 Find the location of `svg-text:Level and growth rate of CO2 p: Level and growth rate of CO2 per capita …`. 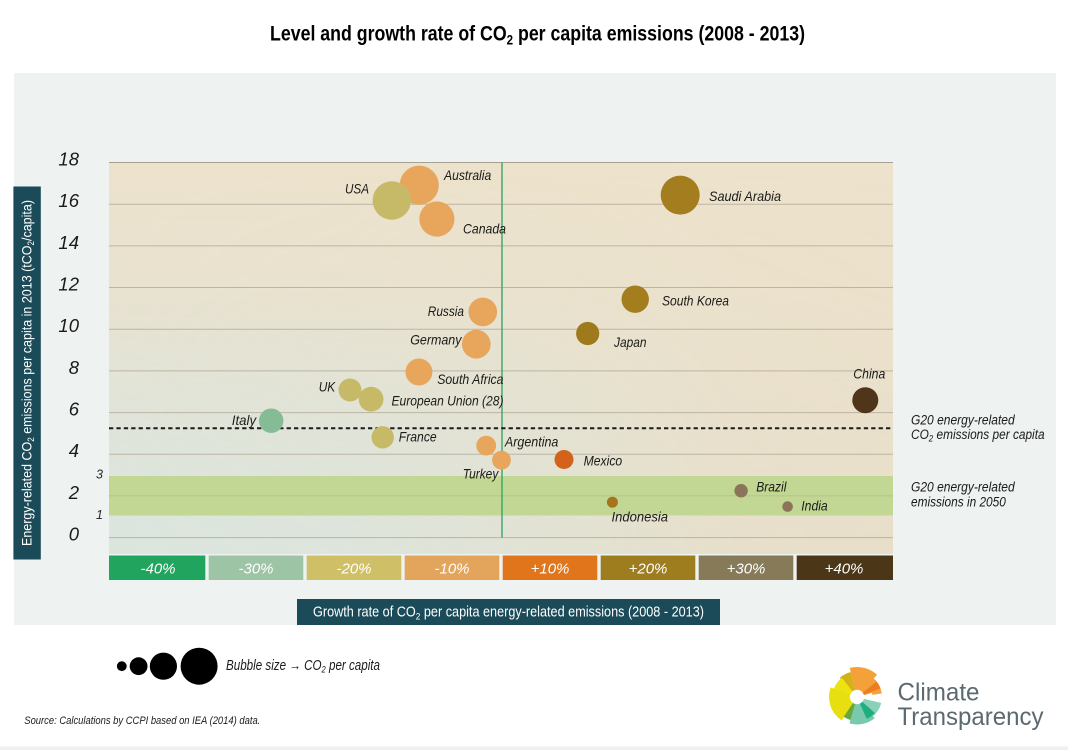

svg-text:Level and growth rate of CO2 p: Level and growth rate of CO2 per capita … is located at coordinates (537, 35).